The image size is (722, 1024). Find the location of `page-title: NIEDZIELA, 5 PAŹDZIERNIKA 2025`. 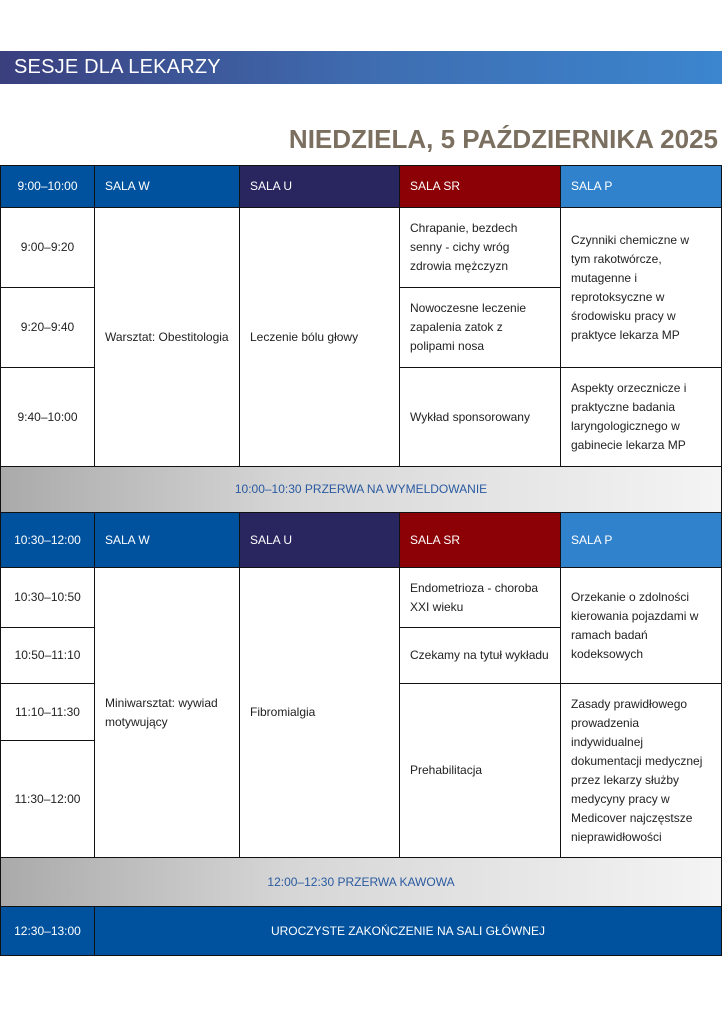

page-title: NIEDZIELA, 5 PAŹDZIERNIKA 2025 is located at coordinates (503, 139).